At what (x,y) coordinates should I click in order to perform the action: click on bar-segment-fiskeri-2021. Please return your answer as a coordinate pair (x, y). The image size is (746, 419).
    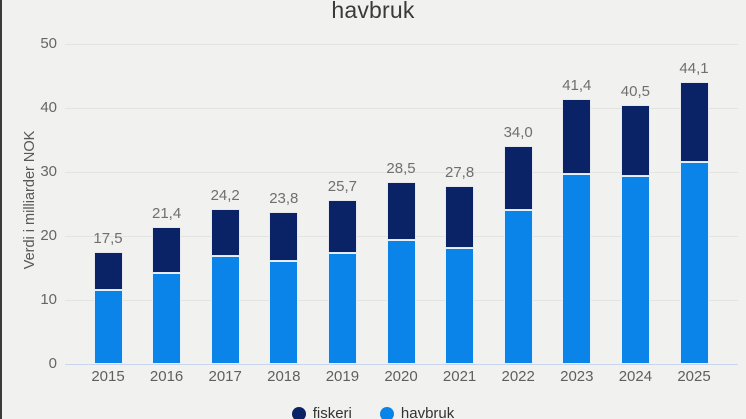
    Looking at the image, I should click on (460, 217).